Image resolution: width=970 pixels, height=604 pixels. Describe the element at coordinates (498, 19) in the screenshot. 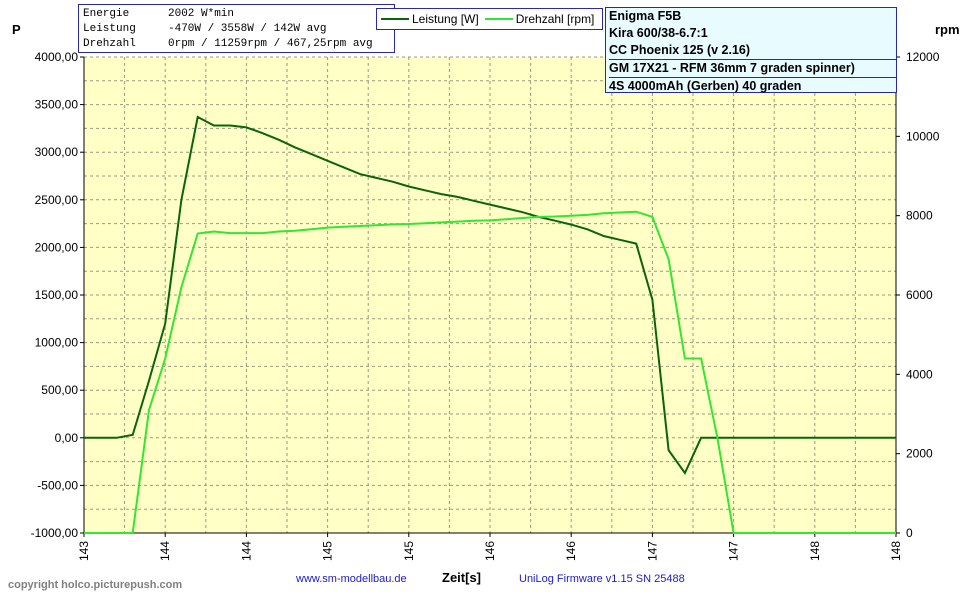

I see `legend-swatch-drehzahl` at that location.